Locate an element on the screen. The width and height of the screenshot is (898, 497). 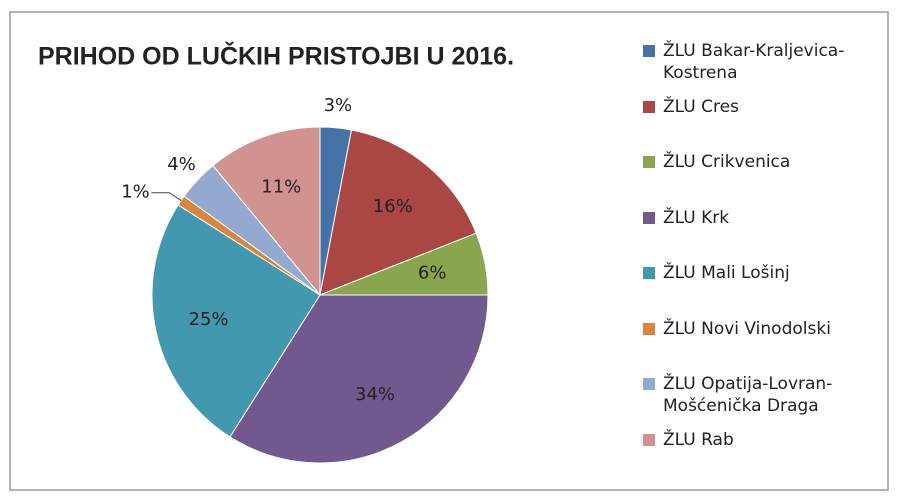
legend-item: ŽLU Novi Vinodolski is located at coordinates (763, 329).